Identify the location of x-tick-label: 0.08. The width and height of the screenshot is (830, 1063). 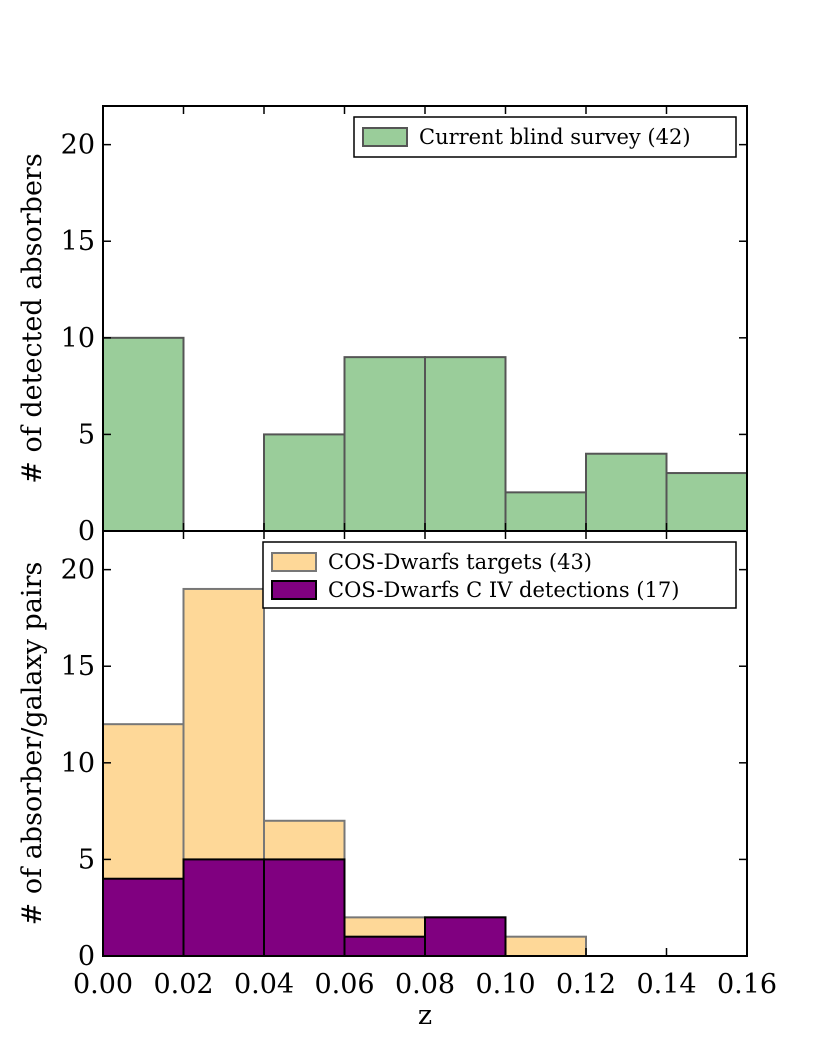
(425, 984).